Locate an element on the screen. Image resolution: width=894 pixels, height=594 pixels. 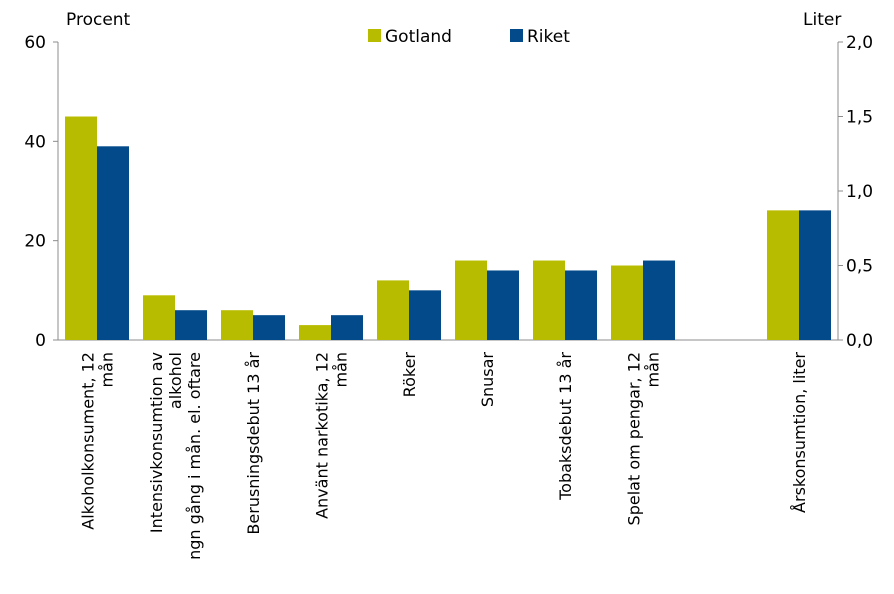
category-label-line: Tobaksdebut 13 år is located at coordinates (565, 426).